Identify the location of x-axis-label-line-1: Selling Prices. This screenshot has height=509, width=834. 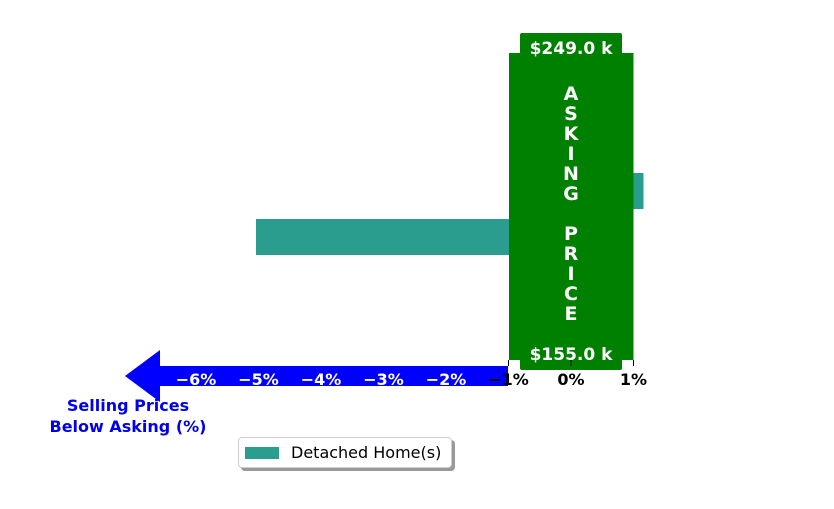
(128, 405).